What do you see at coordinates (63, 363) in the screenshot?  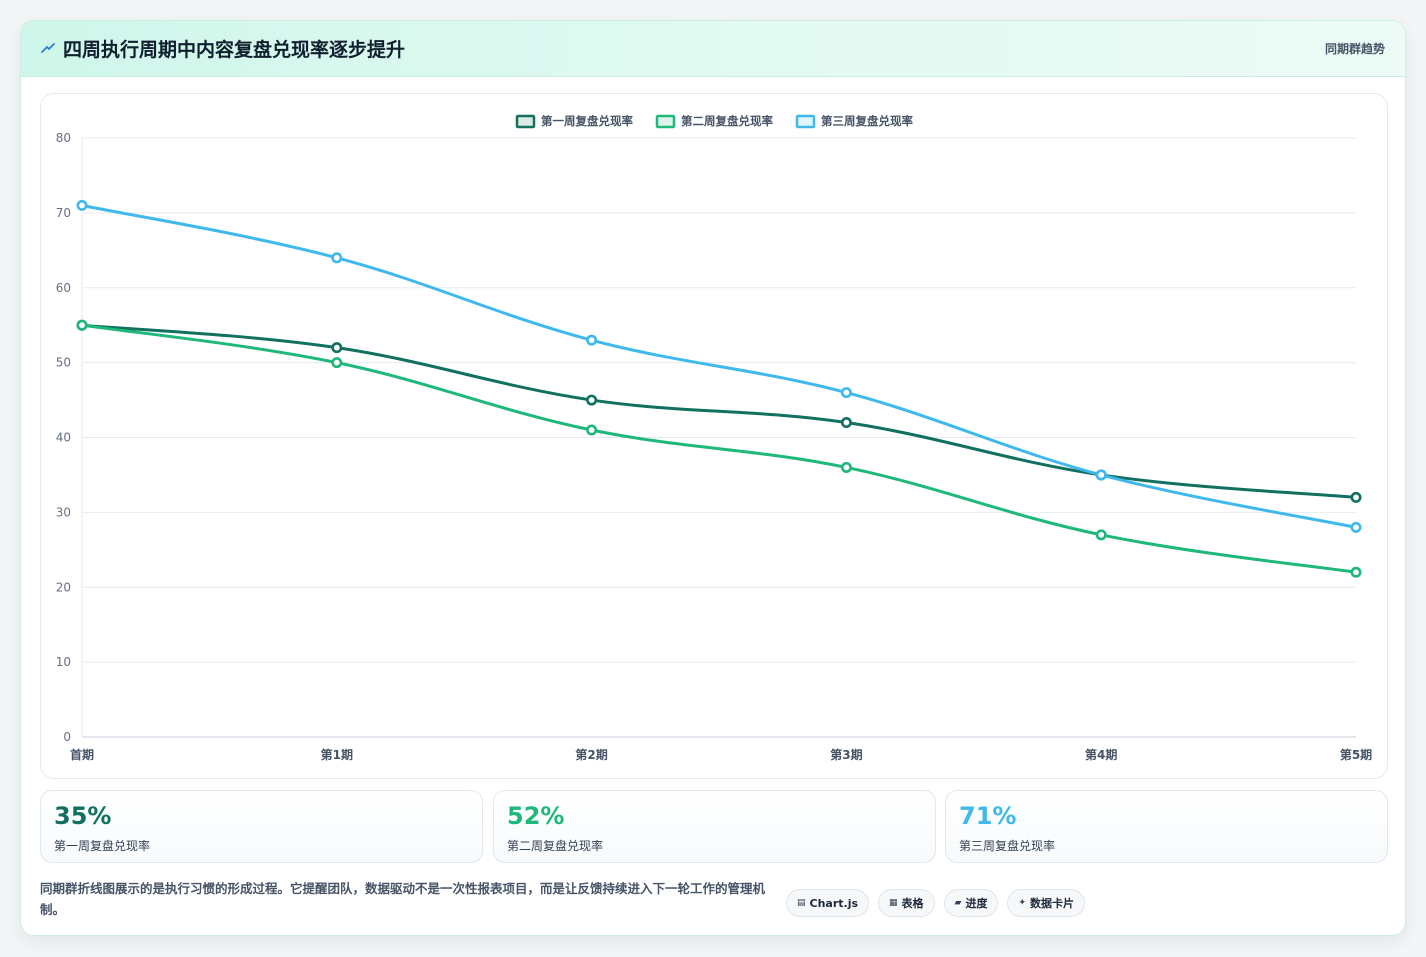 I see `y-tick-label: 50` at bounding box center [63, 363].